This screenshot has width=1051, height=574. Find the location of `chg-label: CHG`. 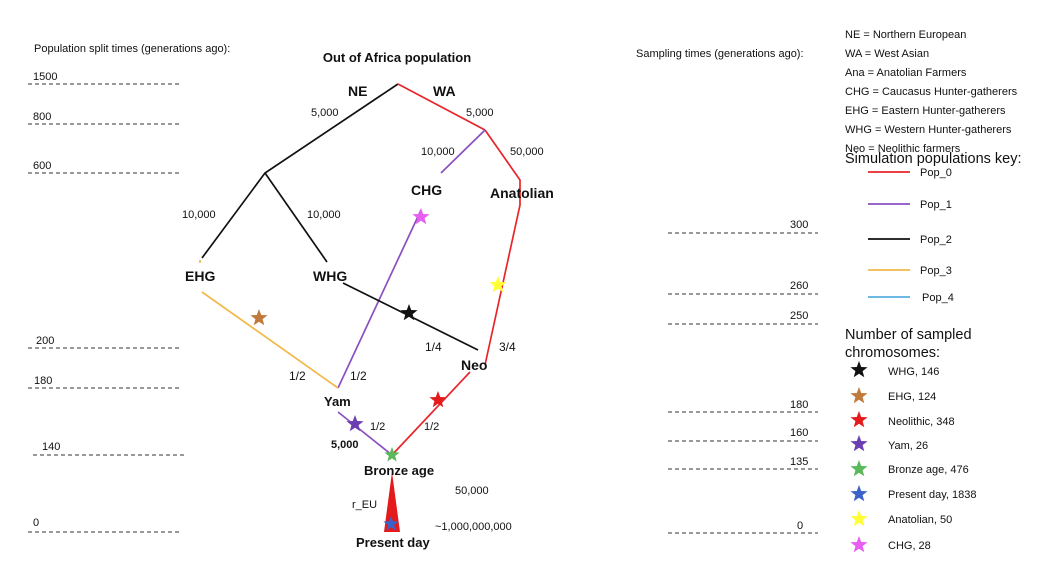

chg-label: CHG is located at coordinates (426, 190).